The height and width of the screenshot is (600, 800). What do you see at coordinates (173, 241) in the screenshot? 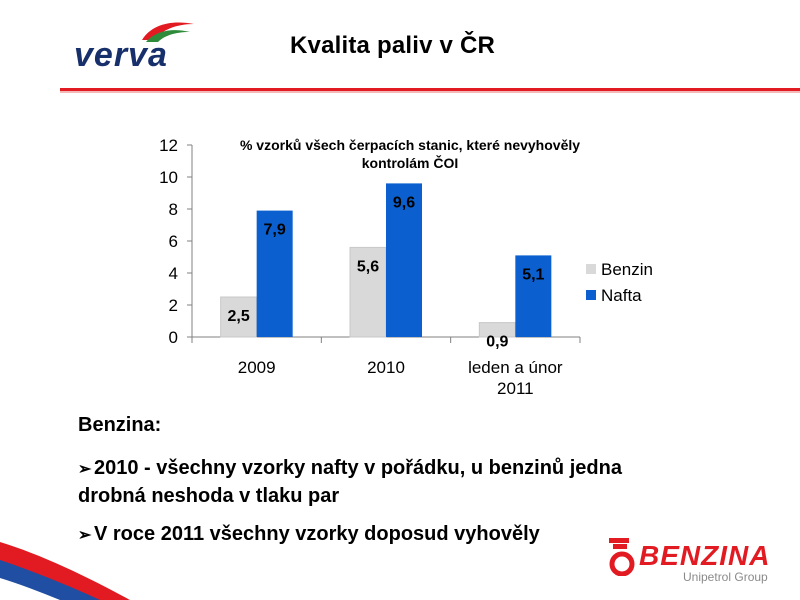
I see `y-tick-label: 6` at bounding box center [173, 241].